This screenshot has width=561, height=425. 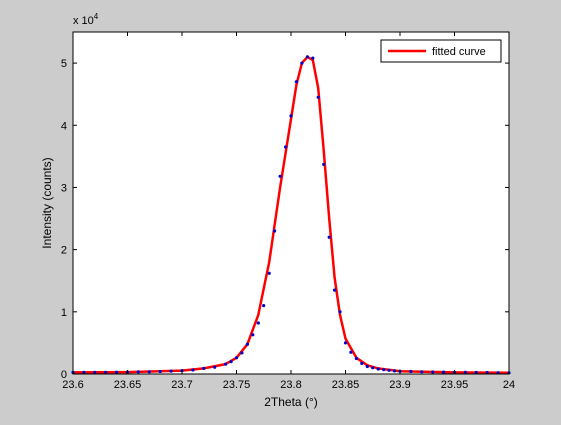 I want to click on x-tick-label: 23.9, so click(x=399, y=385).